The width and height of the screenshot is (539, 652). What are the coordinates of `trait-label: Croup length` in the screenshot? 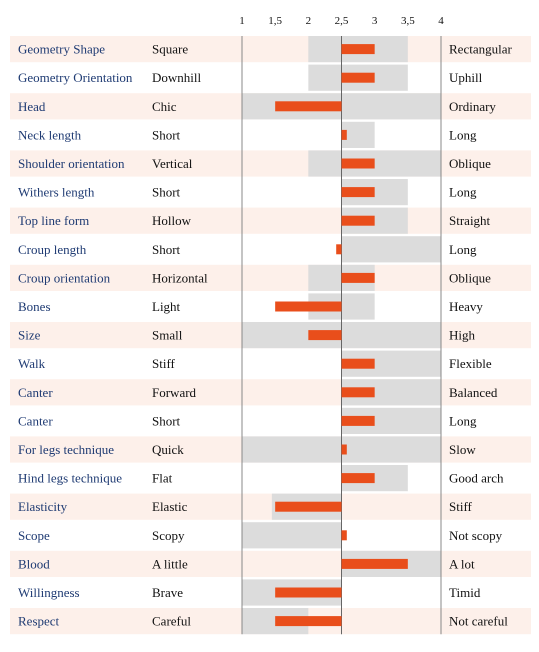 It's located at (52, 249).